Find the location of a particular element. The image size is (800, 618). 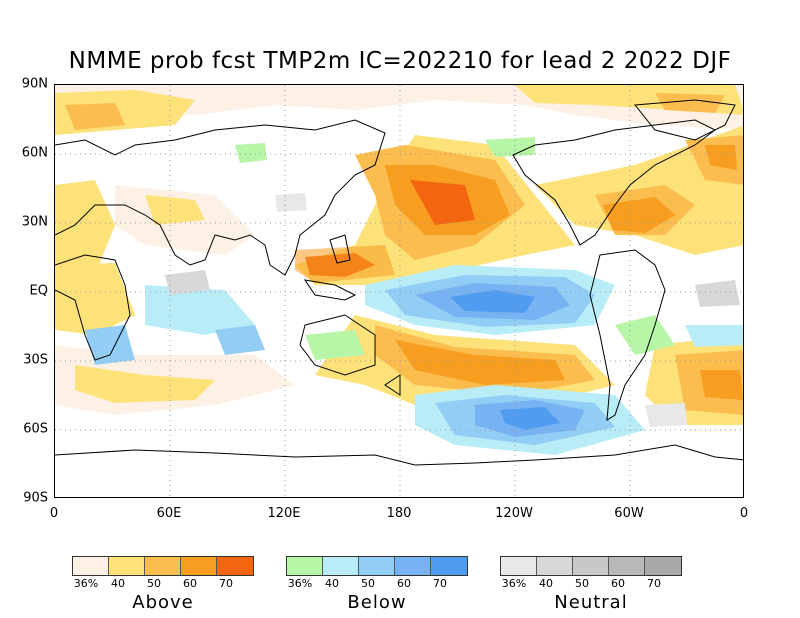

legend-neutral-bar is located at coordinates (591, 566).